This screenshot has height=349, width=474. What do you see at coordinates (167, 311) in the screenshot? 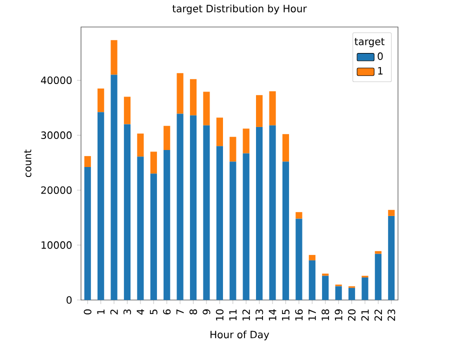
I see `x-tick-label: 6` at bounding box center [167, 311].